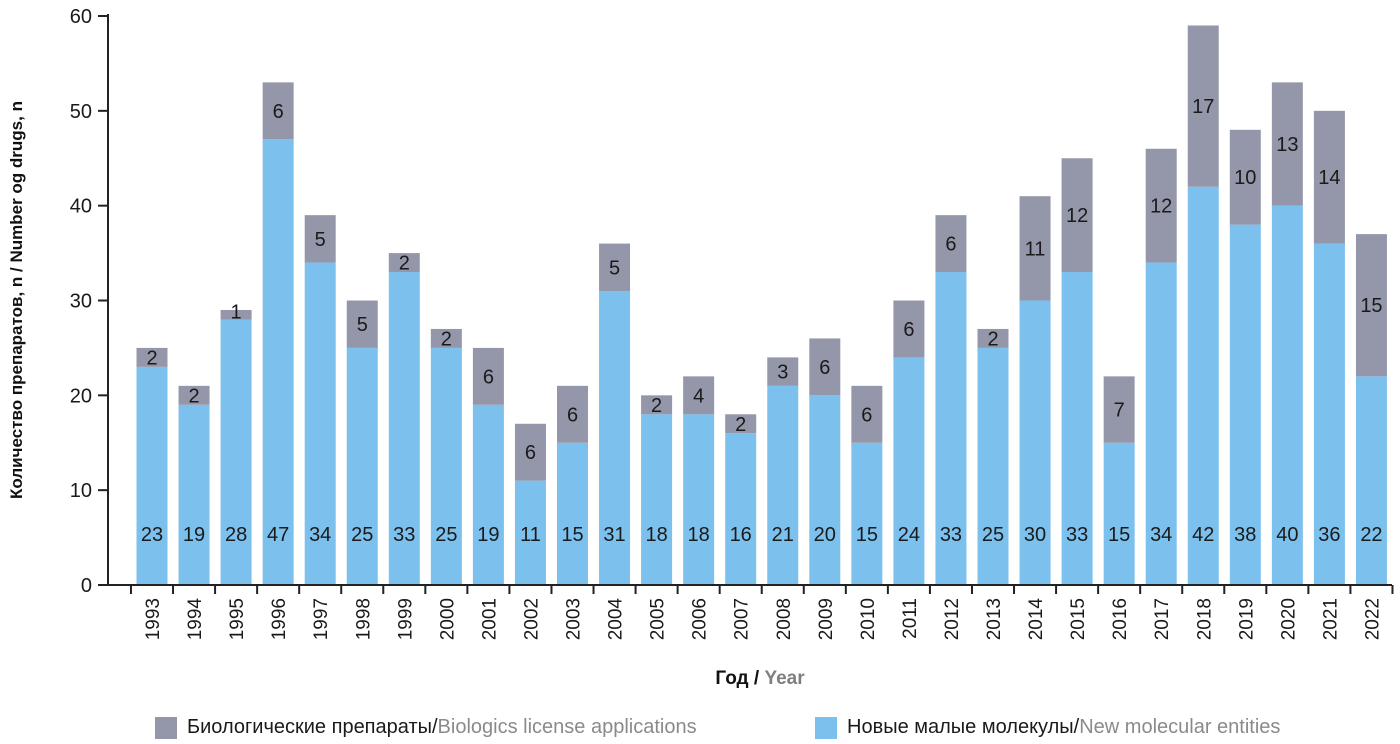 The image size is (1400, 744). Describe the element at coordinates (1204, 619) in the screenshot. I see `x-tick-label-2018: 2018` at that location.